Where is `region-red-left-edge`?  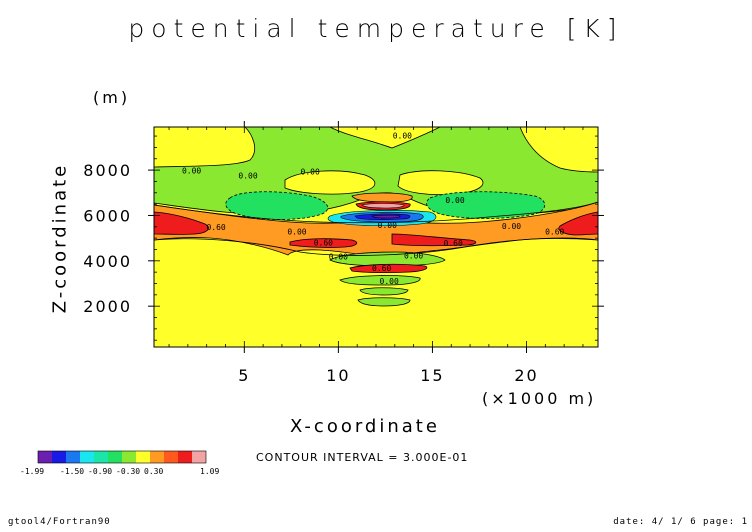 region-red-left-edge is located at coordinates (181, 223).